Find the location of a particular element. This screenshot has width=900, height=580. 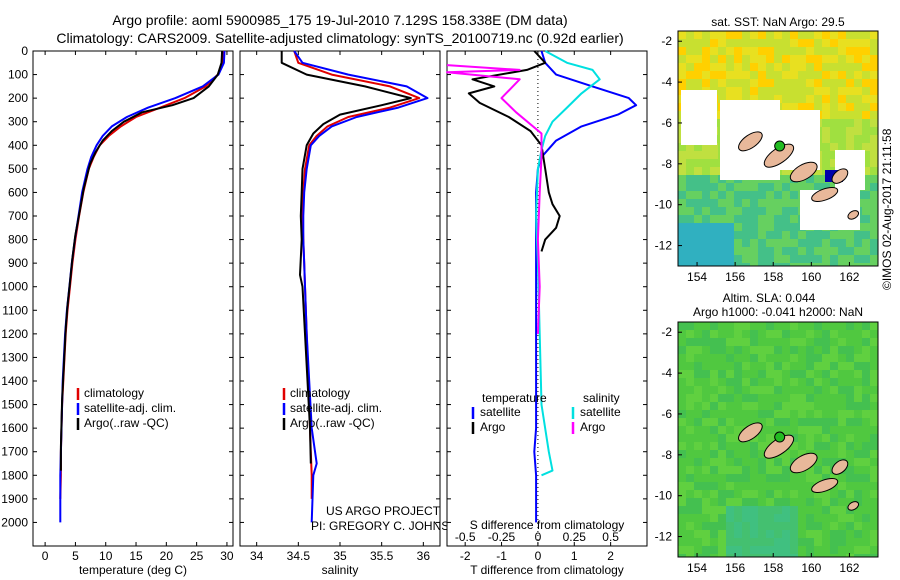

map-sla-map is located at coordinates (778, 439).